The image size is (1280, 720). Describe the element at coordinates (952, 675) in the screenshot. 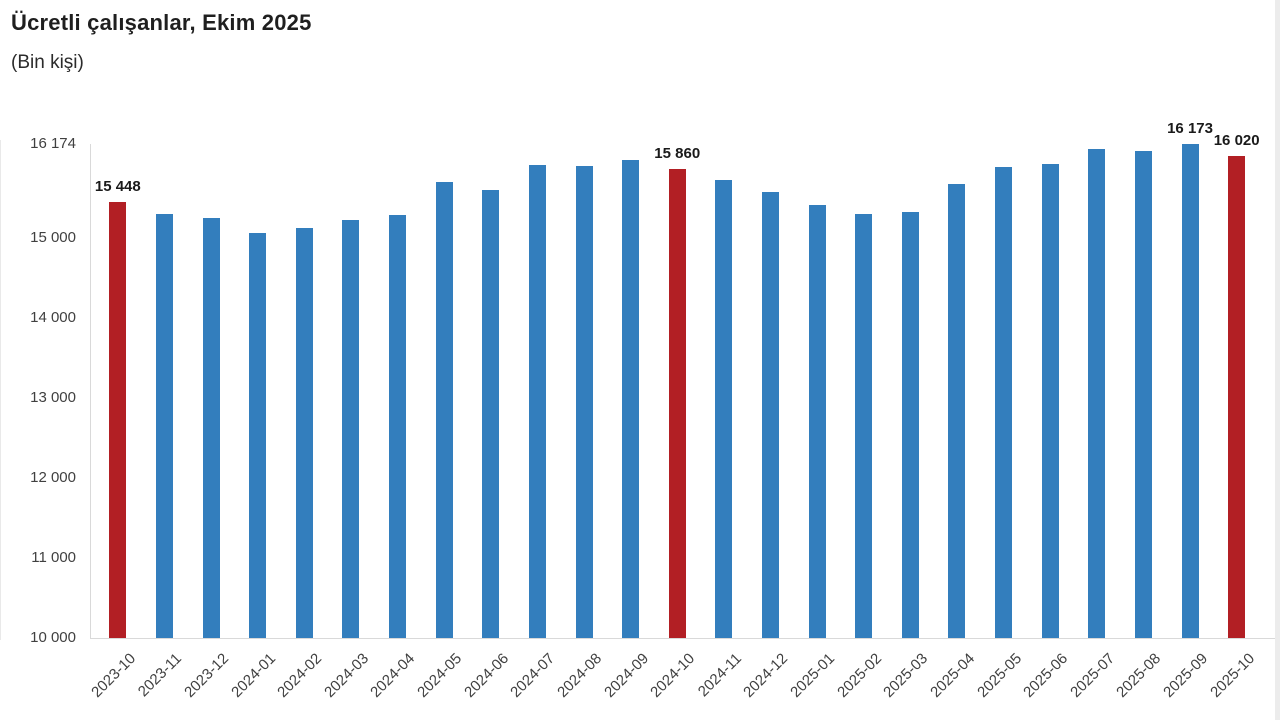

I see `x-tick-label: 2025-04` at that location.